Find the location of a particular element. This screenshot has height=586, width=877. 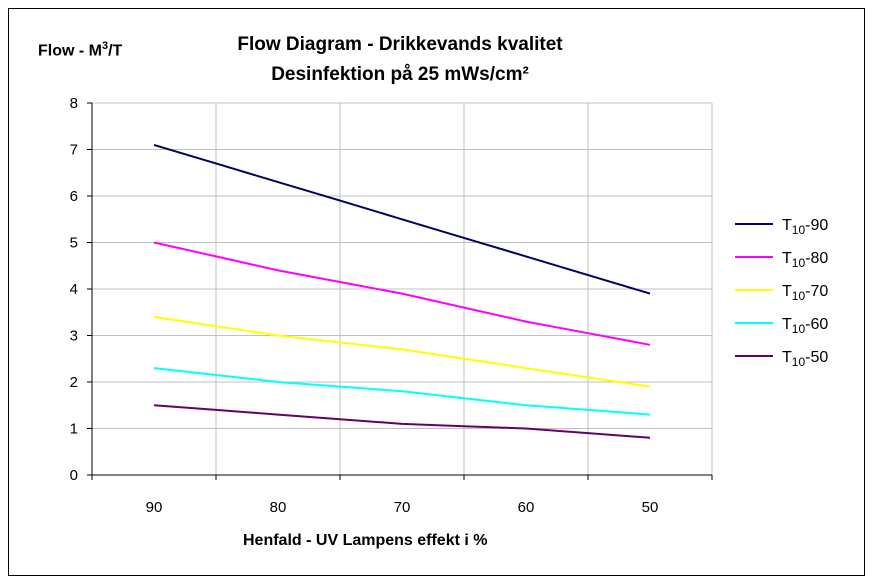

chart-title: Flow Diagram - Drikkevands kvalitet is located at coordinates (400, 44).